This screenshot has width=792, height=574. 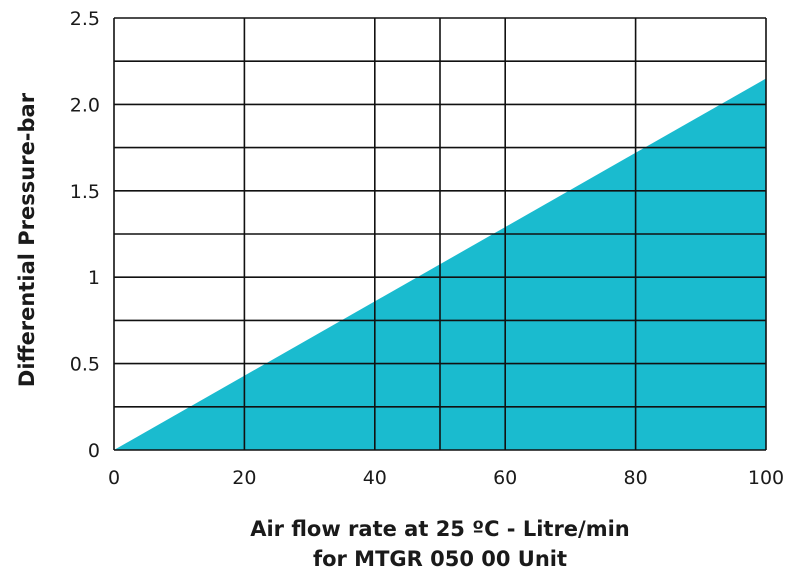 What do you see at coordinates (27, 239) in the screenshot?
I see `y-axis-title: Differential Pressure-bar` at bounding box center [27, 239].